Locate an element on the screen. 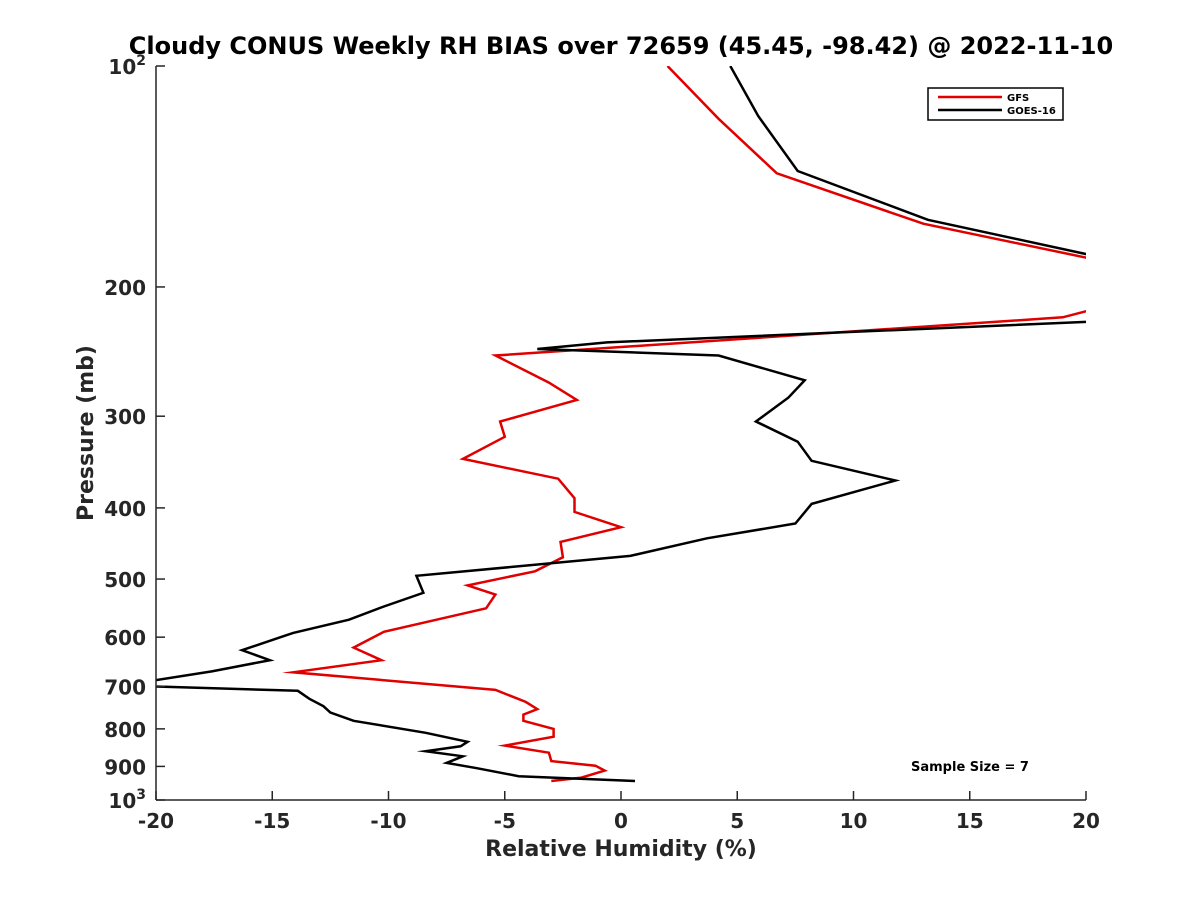 This screenshot has width=1200, height=900. y-tick-label: 500 is located at coordinates (125, 580).